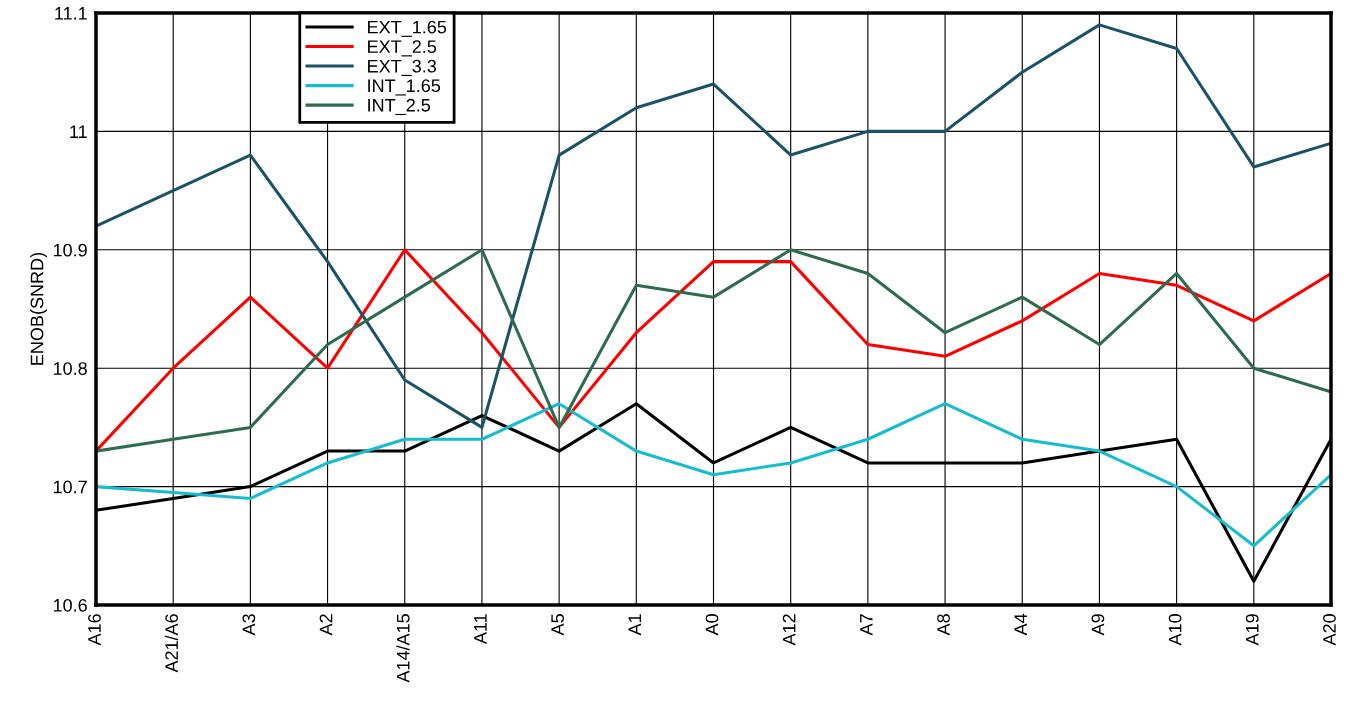  Describe the element at coordinates (402, 67) in the screenshot. I see `legend-label: EXT_3.3` at that location.